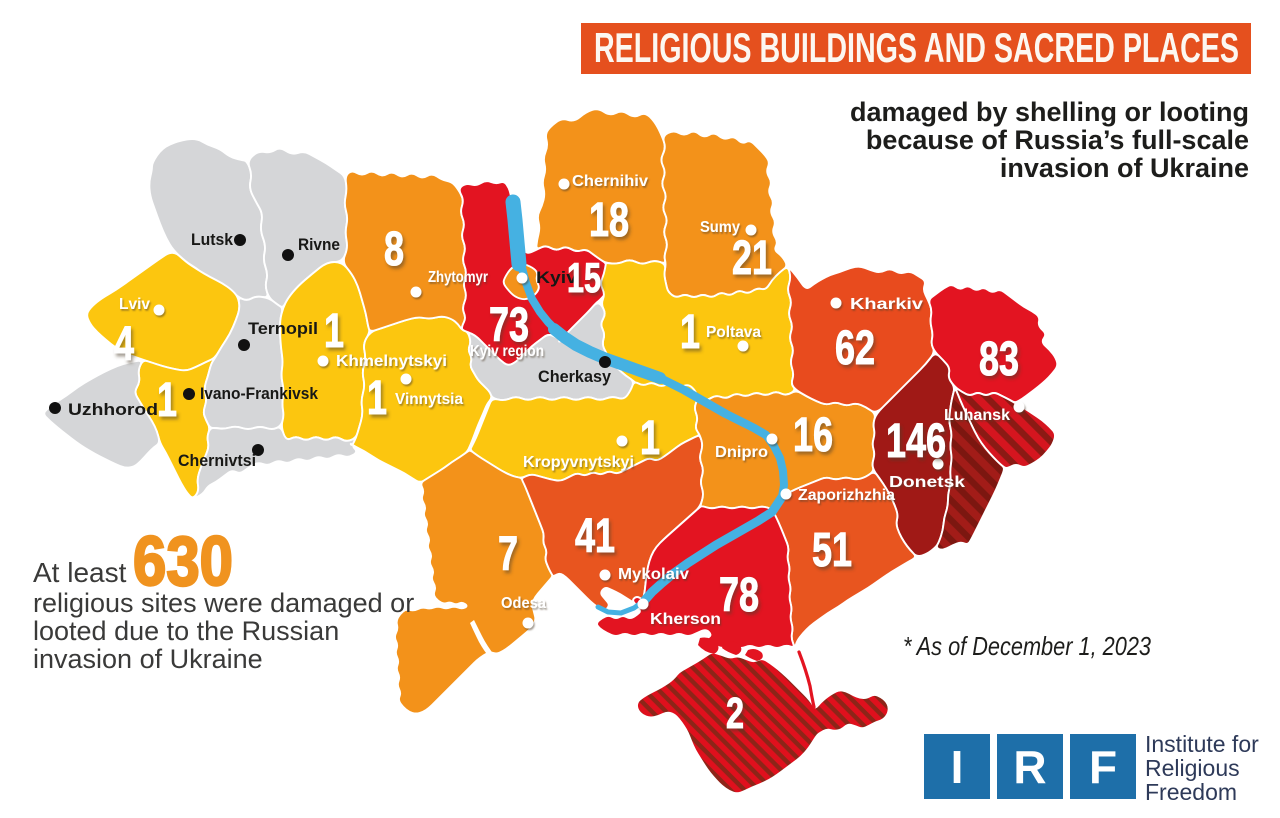 This screenshot has width=1280, height=818. What do you see at coordinates (507, 351) in the screenshot?
I see `svg-text: Kyiv region` at bounding box center [507, 351].